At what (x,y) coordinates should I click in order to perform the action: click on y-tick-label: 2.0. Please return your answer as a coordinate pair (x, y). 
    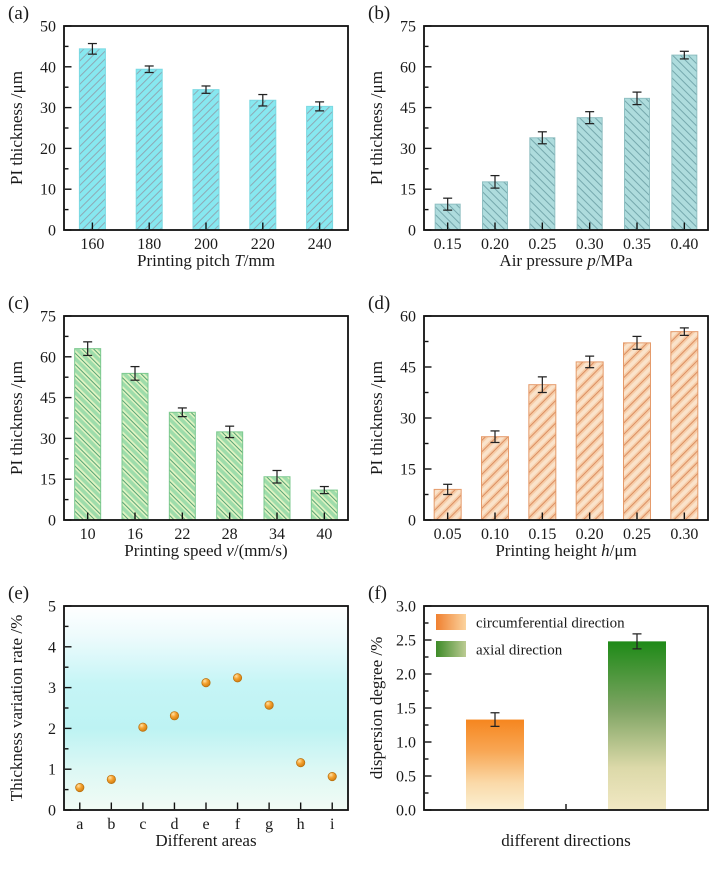
    Looking at the image, I should click on (406, 675).